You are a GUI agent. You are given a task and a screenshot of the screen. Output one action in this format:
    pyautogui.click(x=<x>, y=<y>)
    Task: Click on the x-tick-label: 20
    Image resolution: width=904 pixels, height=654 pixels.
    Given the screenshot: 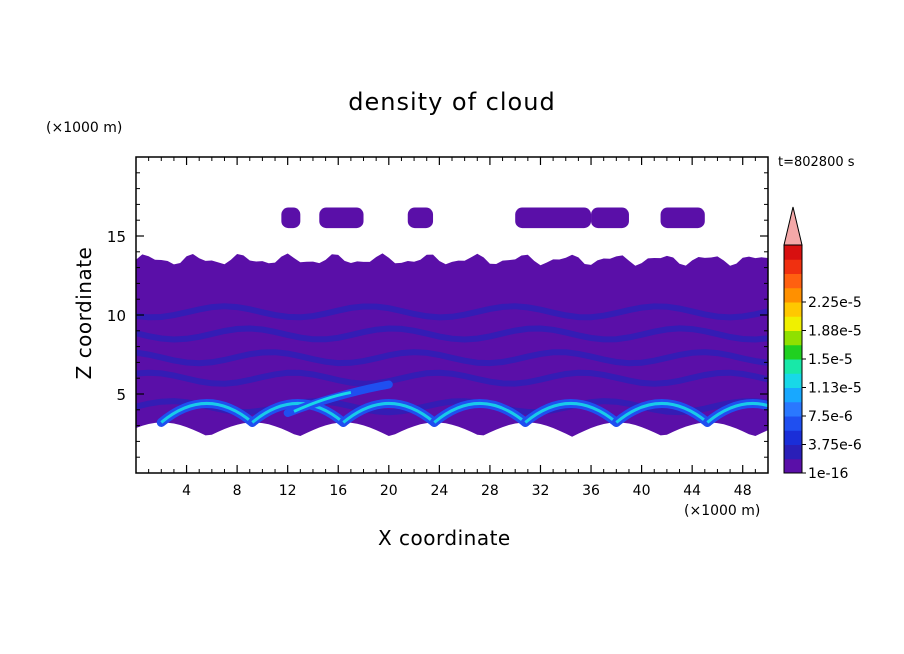 What is the action you would take?
    pyautogui.click(x=389, y=491)
    